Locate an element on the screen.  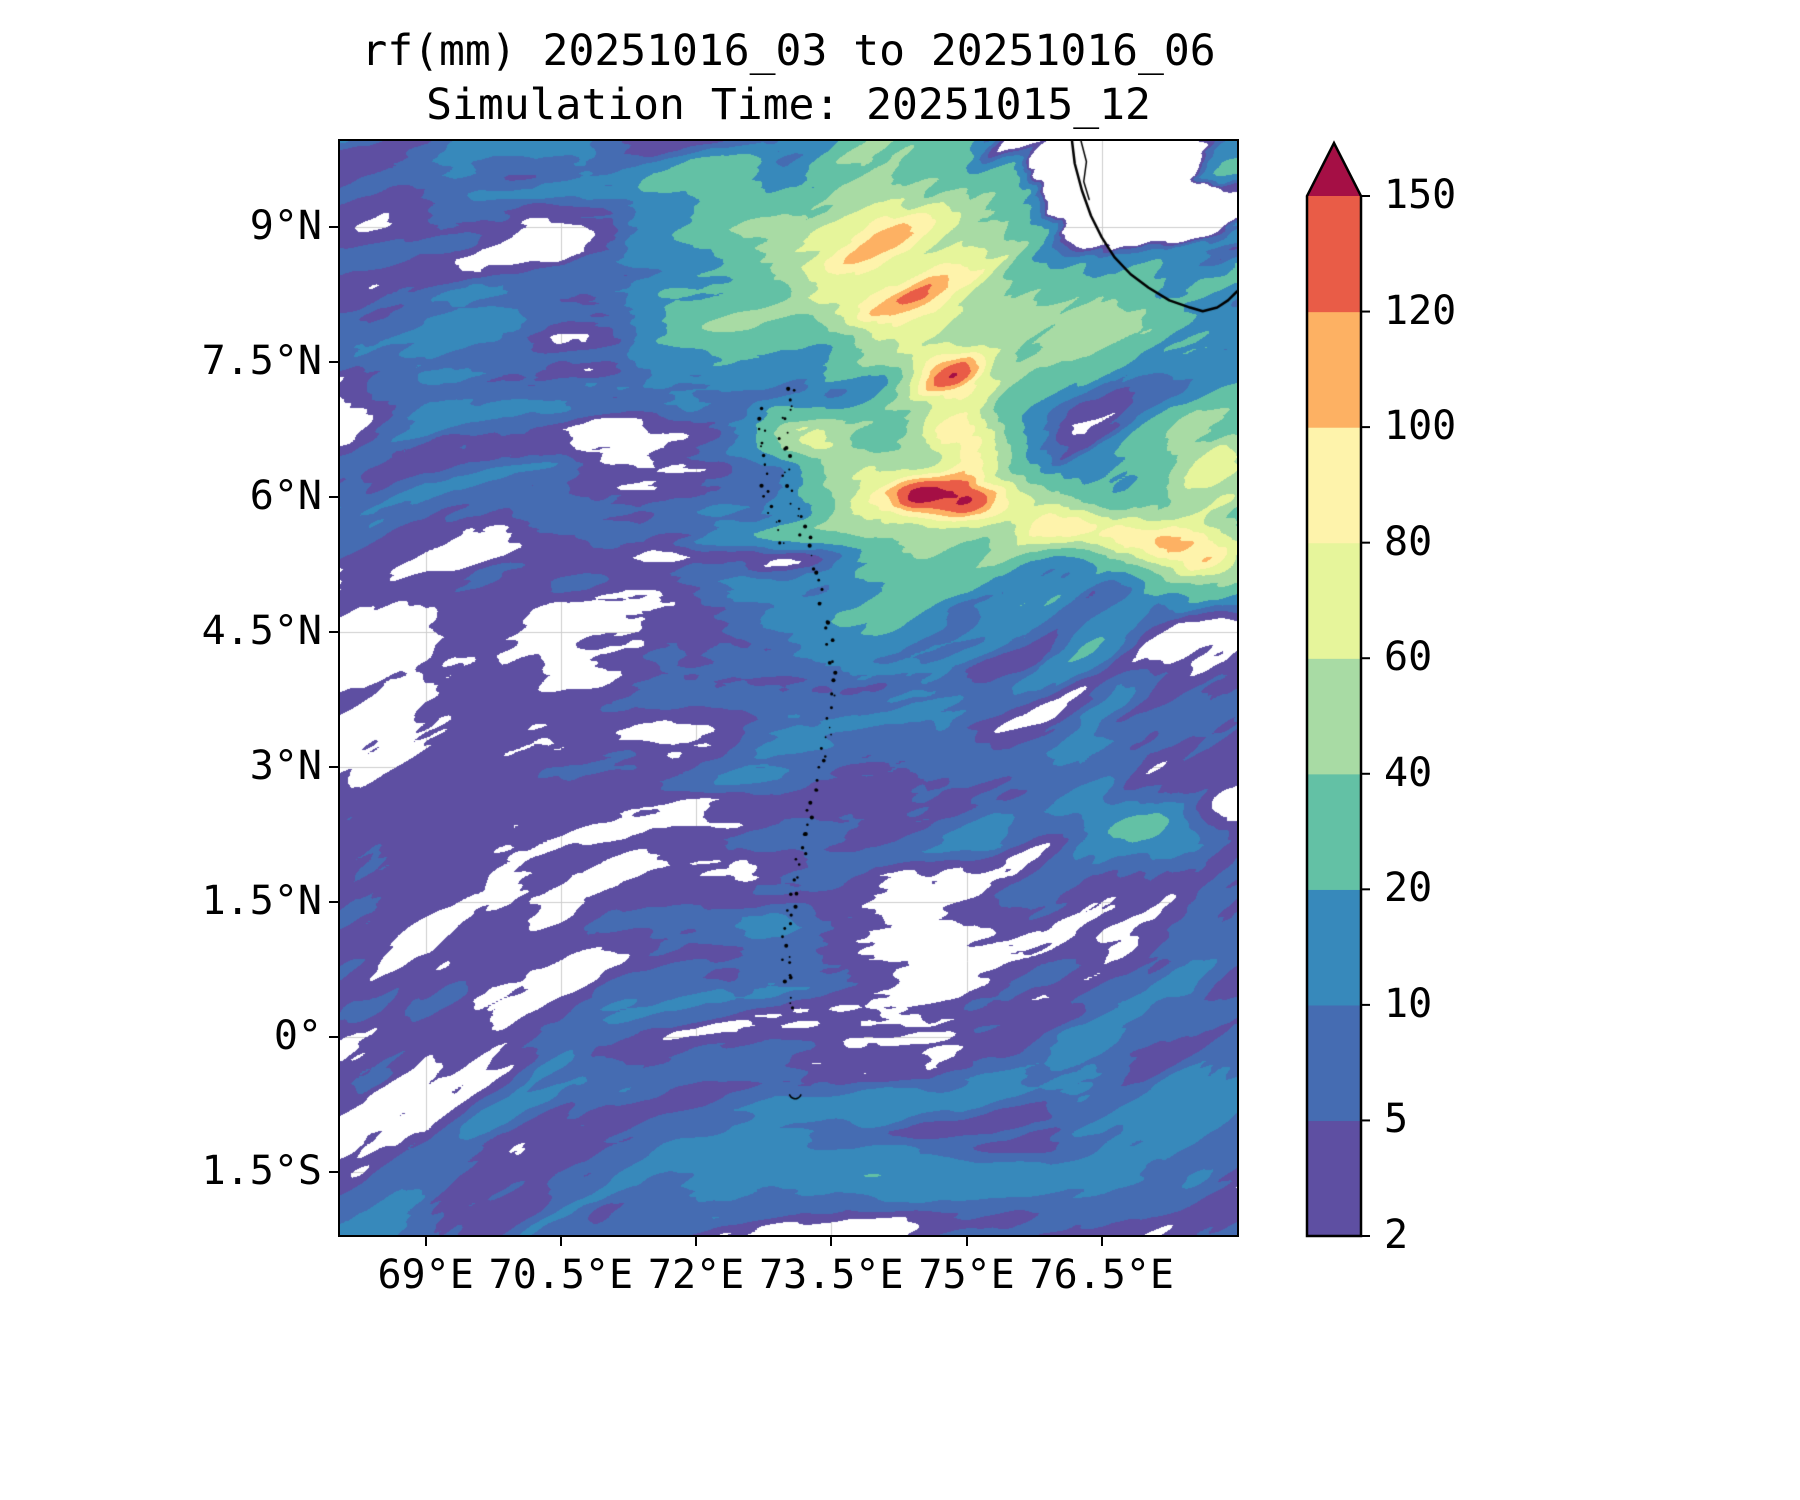
chart-subtitle: Simulation Time: 20251015_12 is located at coordinates (788, 105).